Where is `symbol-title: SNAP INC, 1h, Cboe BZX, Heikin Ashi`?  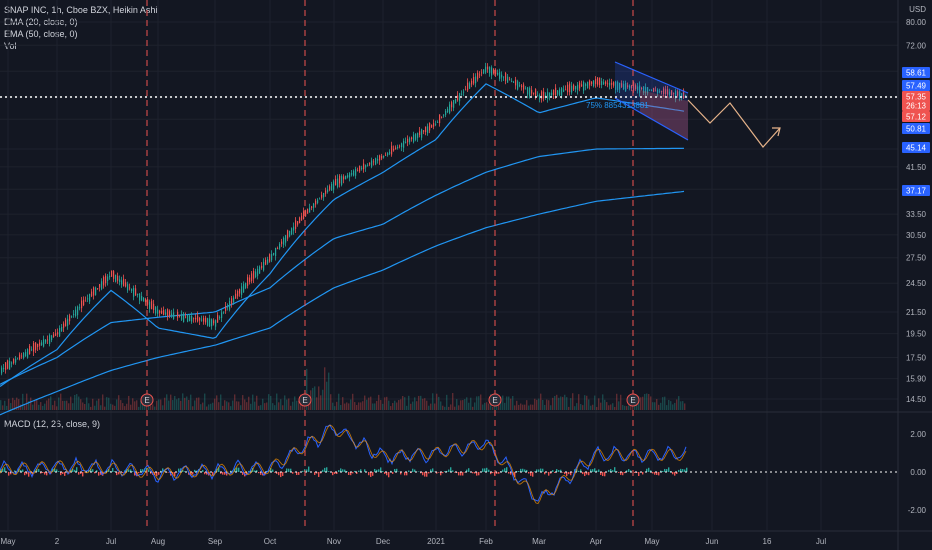
symbol-title: SNAP INC, 1h, Cboe BZX, Heikin Ashi is located at coordinates (81, 10).